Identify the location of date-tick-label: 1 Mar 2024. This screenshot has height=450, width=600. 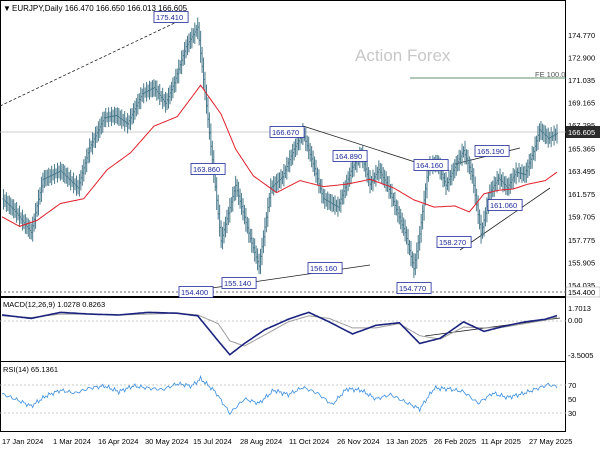
(72, 441).